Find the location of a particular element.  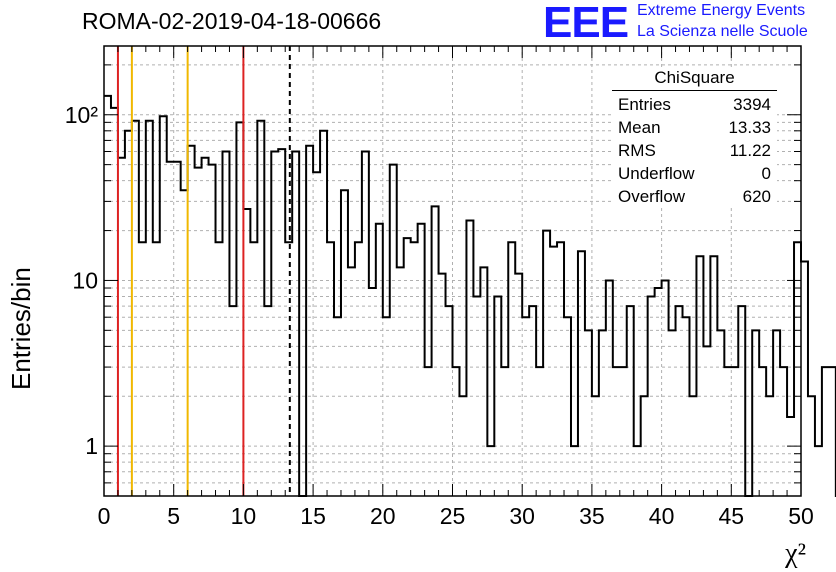

y-tick-label: 10 is located at coordinates (85, 280).